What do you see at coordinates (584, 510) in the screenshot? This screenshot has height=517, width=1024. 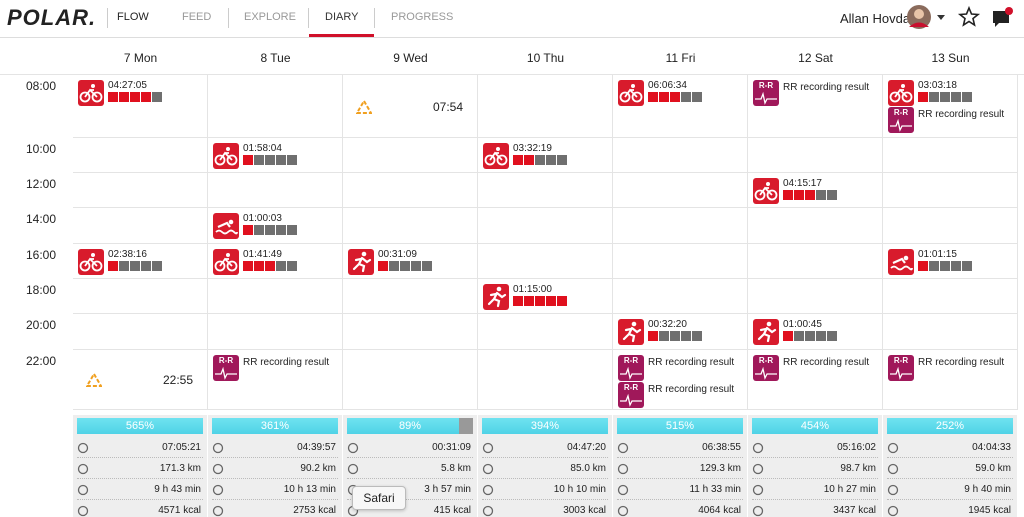 I see `calories-value: 3003 kcal` at bounding box center [584, 510].